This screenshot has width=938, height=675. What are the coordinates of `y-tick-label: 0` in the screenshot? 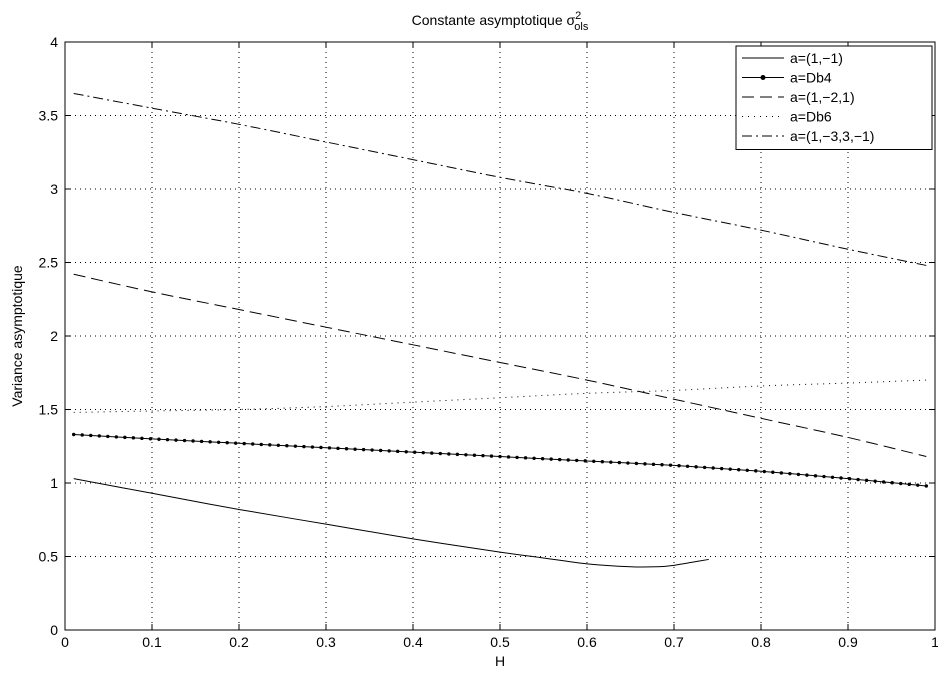 It's located at (54, 630).